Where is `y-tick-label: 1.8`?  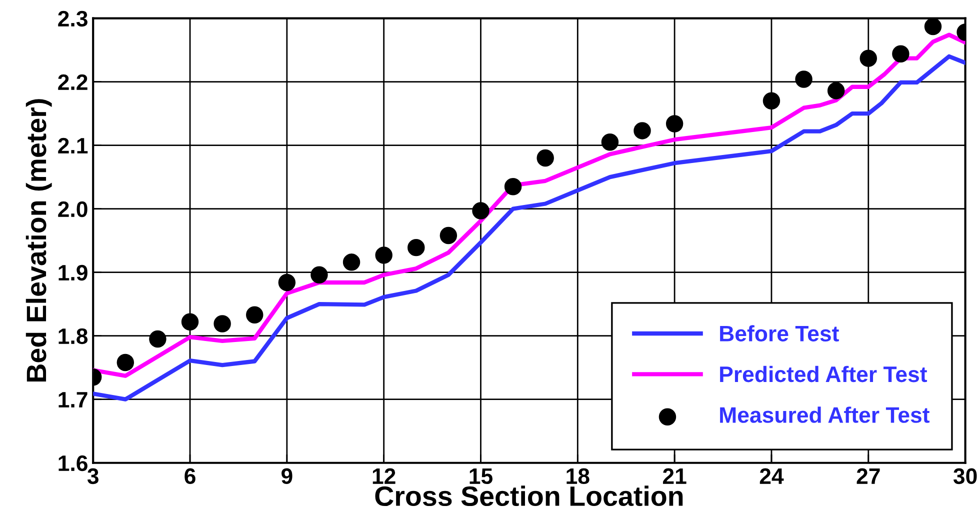 y-tick-label: 1.8 is located at coordinates (73, 336).